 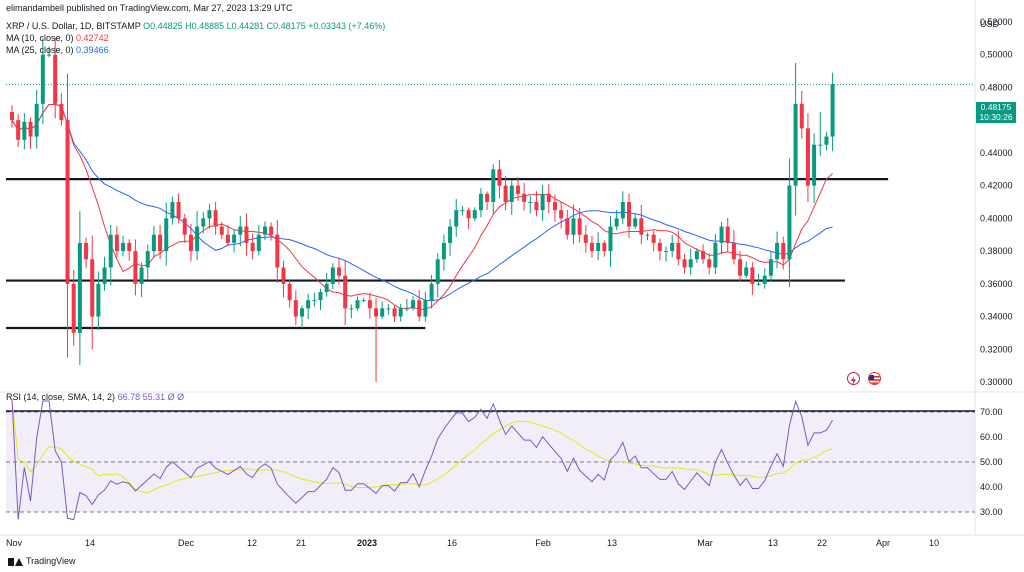 I want to click on time-tick-label: Feb, so click(x=543, y=543).